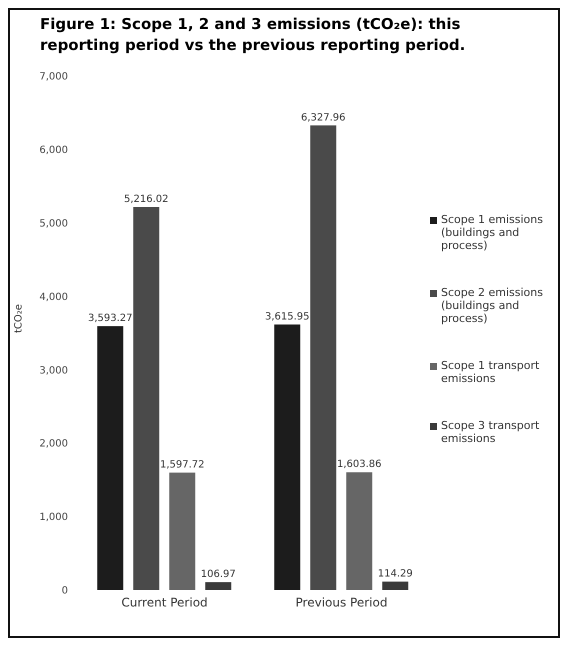 Image resolution: width=572 pixels, height=647 pixels. What do you see at coordinates (53, 224) in the screenshot?
I see `y-tick-label: 5,000` at bounding box center [53, 224].